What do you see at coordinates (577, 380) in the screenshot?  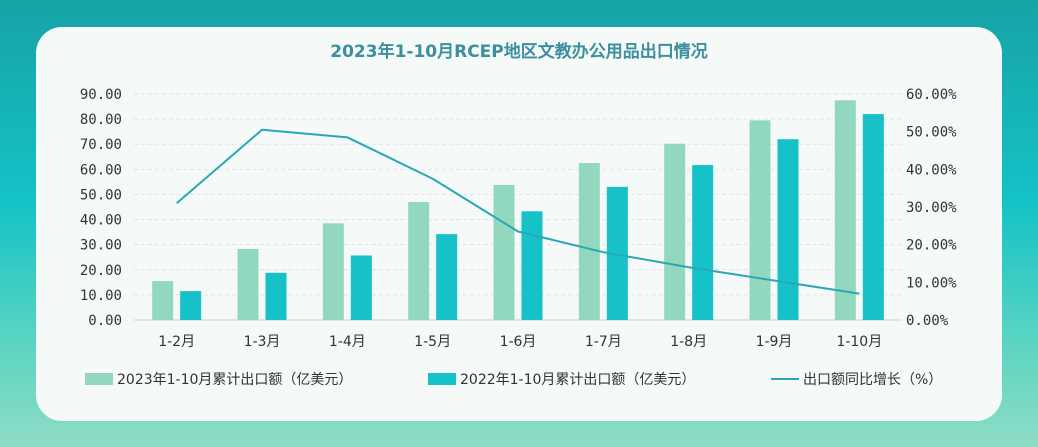 I see `legend-label: 2022年1-10月累计出口额（亿美元）` at bounding box center [577, 380].